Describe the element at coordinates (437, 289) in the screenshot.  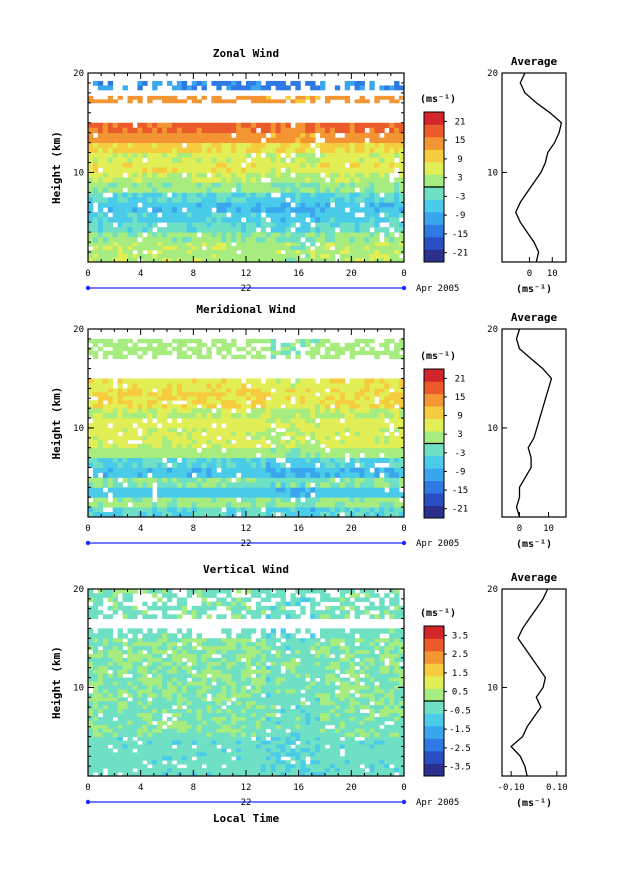
I see `date-month-label: Apr 2005` at that location.